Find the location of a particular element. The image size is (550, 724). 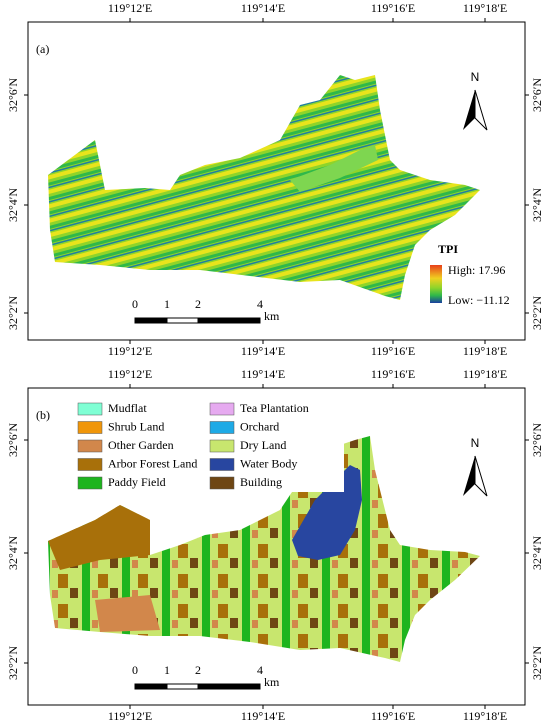

river is located at coordinates (334, 168).